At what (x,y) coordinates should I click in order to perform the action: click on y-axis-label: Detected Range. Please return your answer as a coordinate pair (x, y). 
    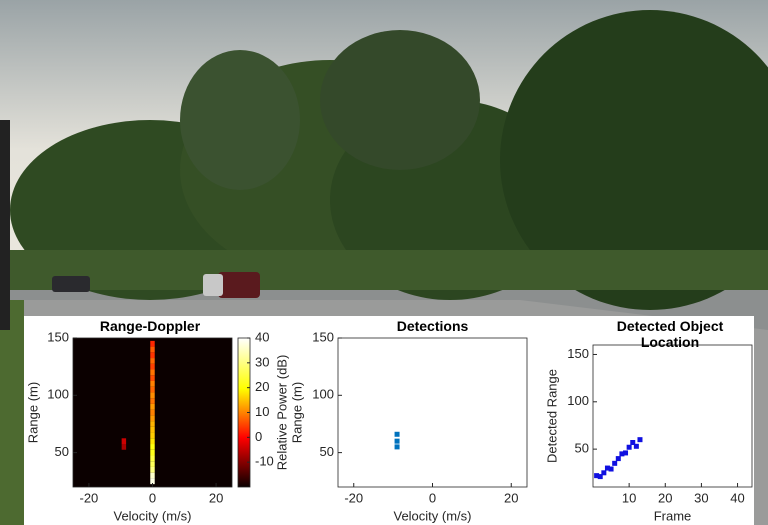
    Looking at the image, I should click on (551, 416).